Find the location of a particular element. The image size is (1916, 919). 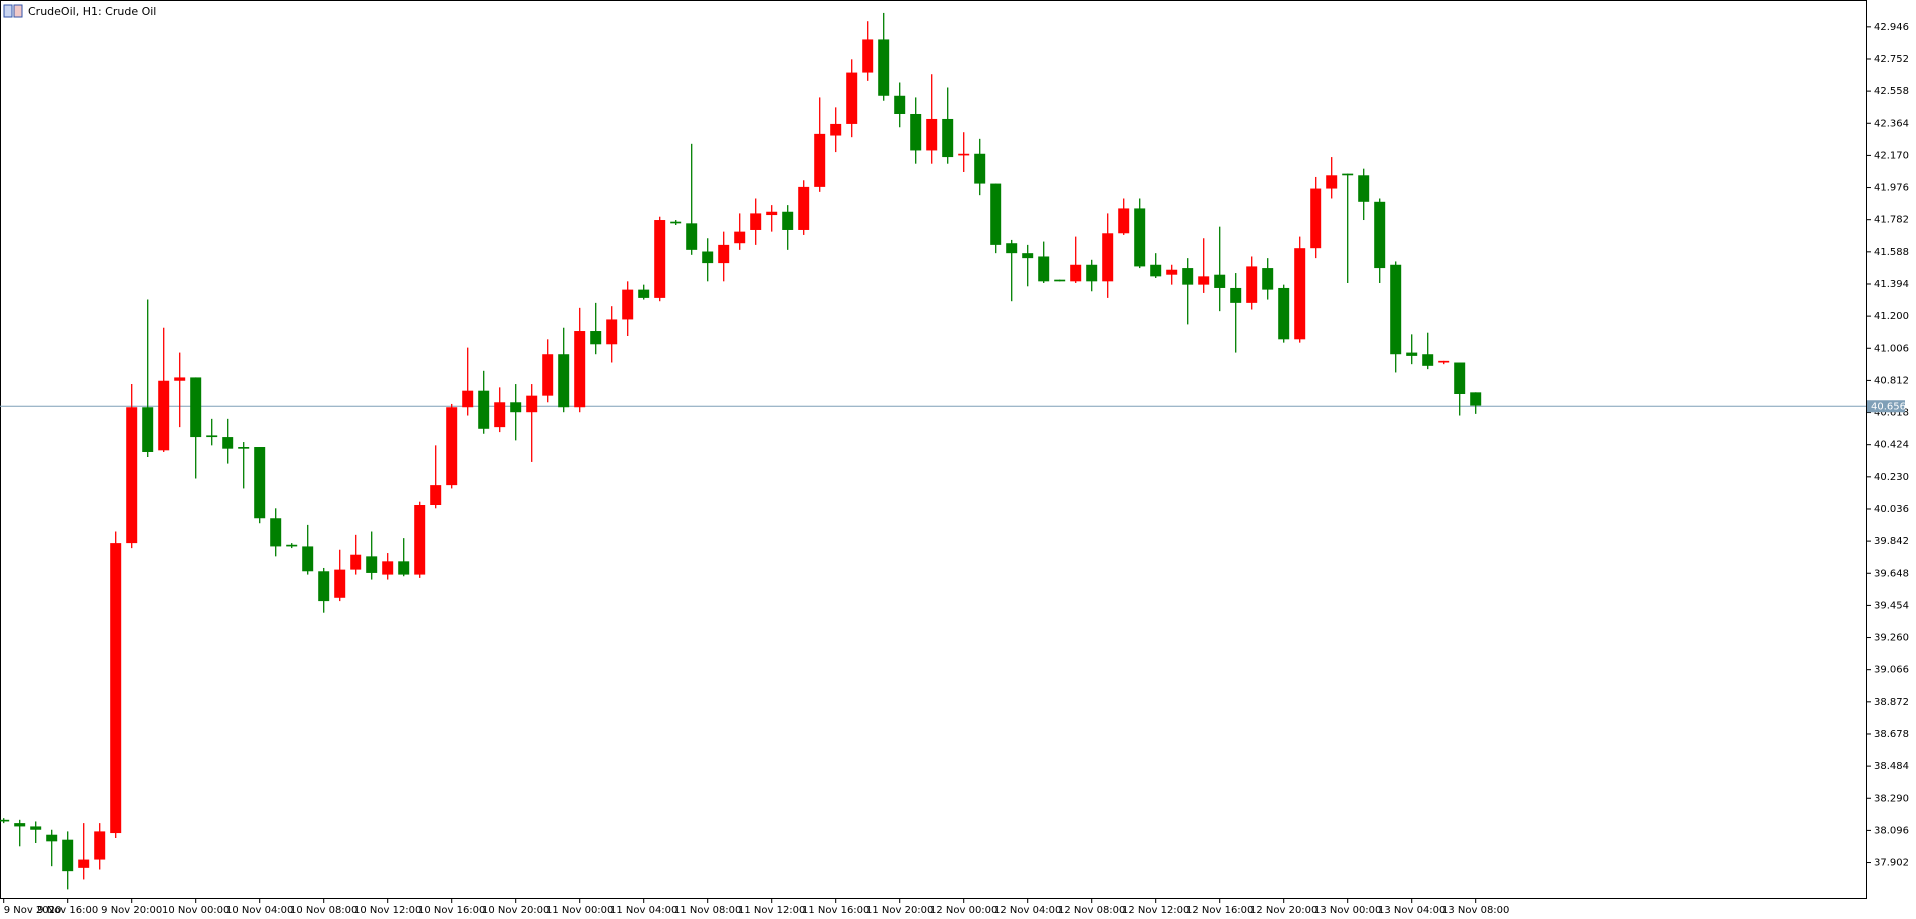

x-tick-label: 12 Nov 20:00 is located at coordinates (1283, 910).